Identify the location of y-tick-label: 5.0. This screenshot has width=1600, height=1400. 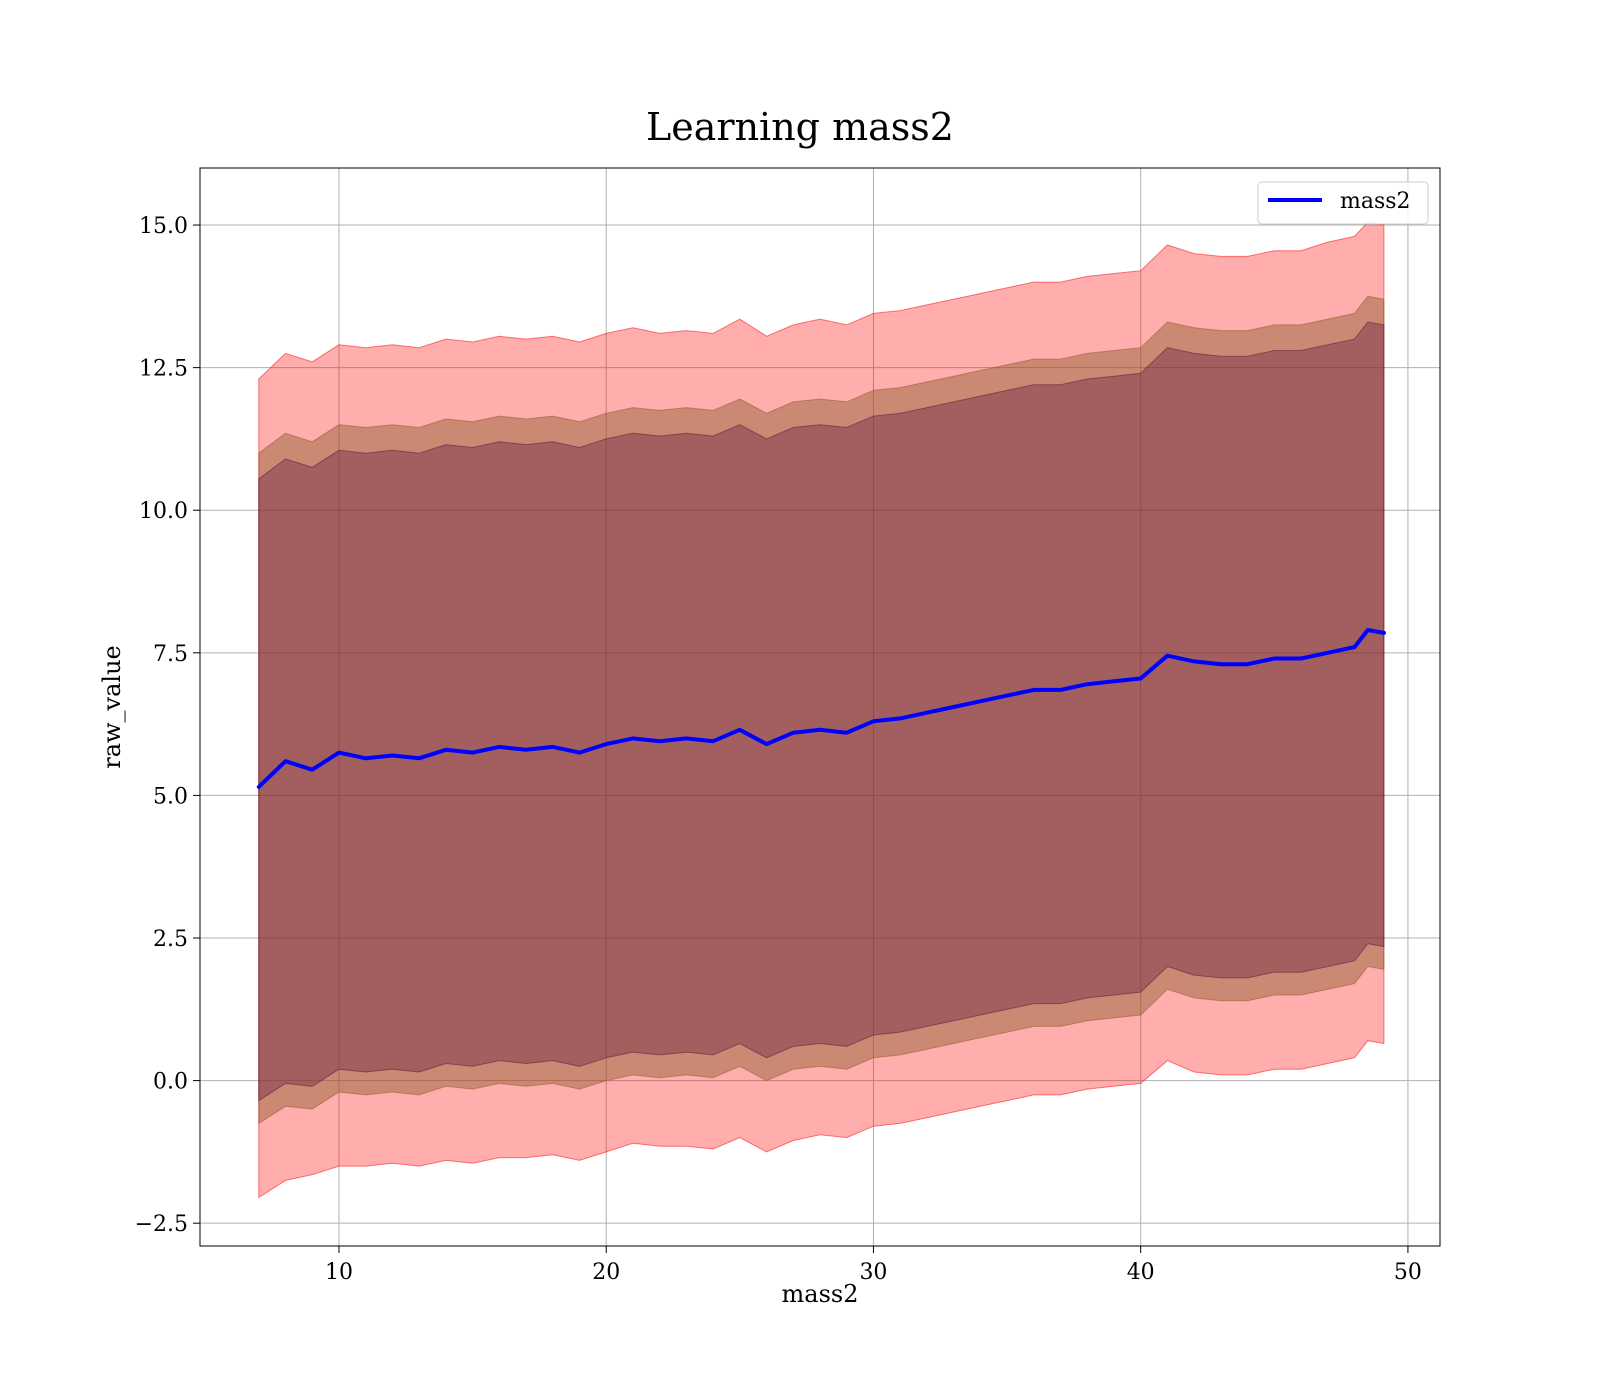
(170, 796).